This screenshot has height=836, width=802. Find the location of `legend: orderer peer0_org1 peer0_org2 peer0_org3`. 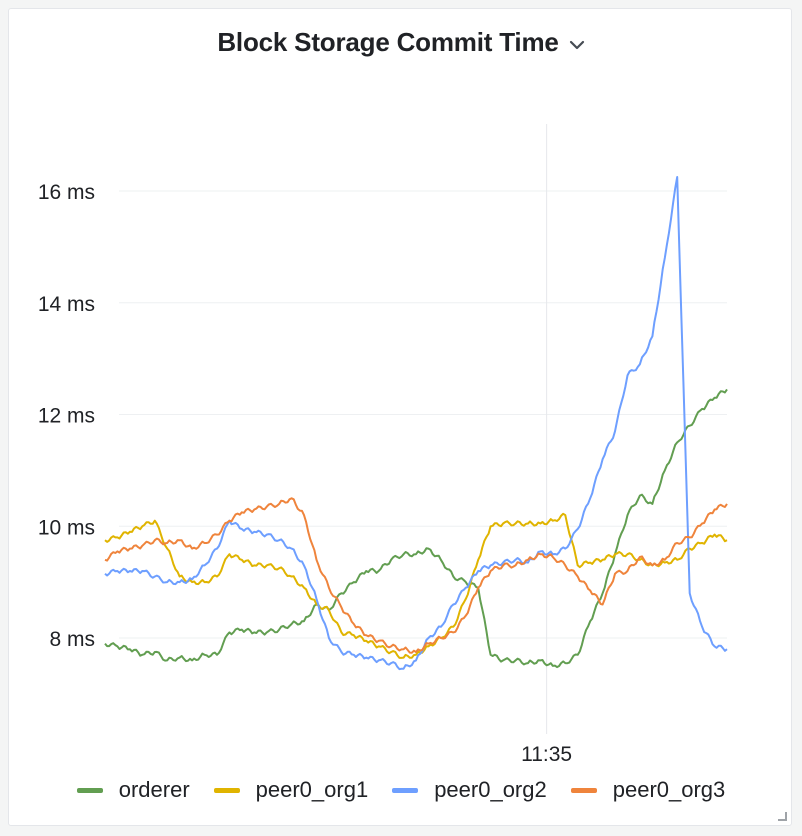

legend: orderer peer0_org1 peer0_org2 peer0_org3 is located at coordinates (401, 790).